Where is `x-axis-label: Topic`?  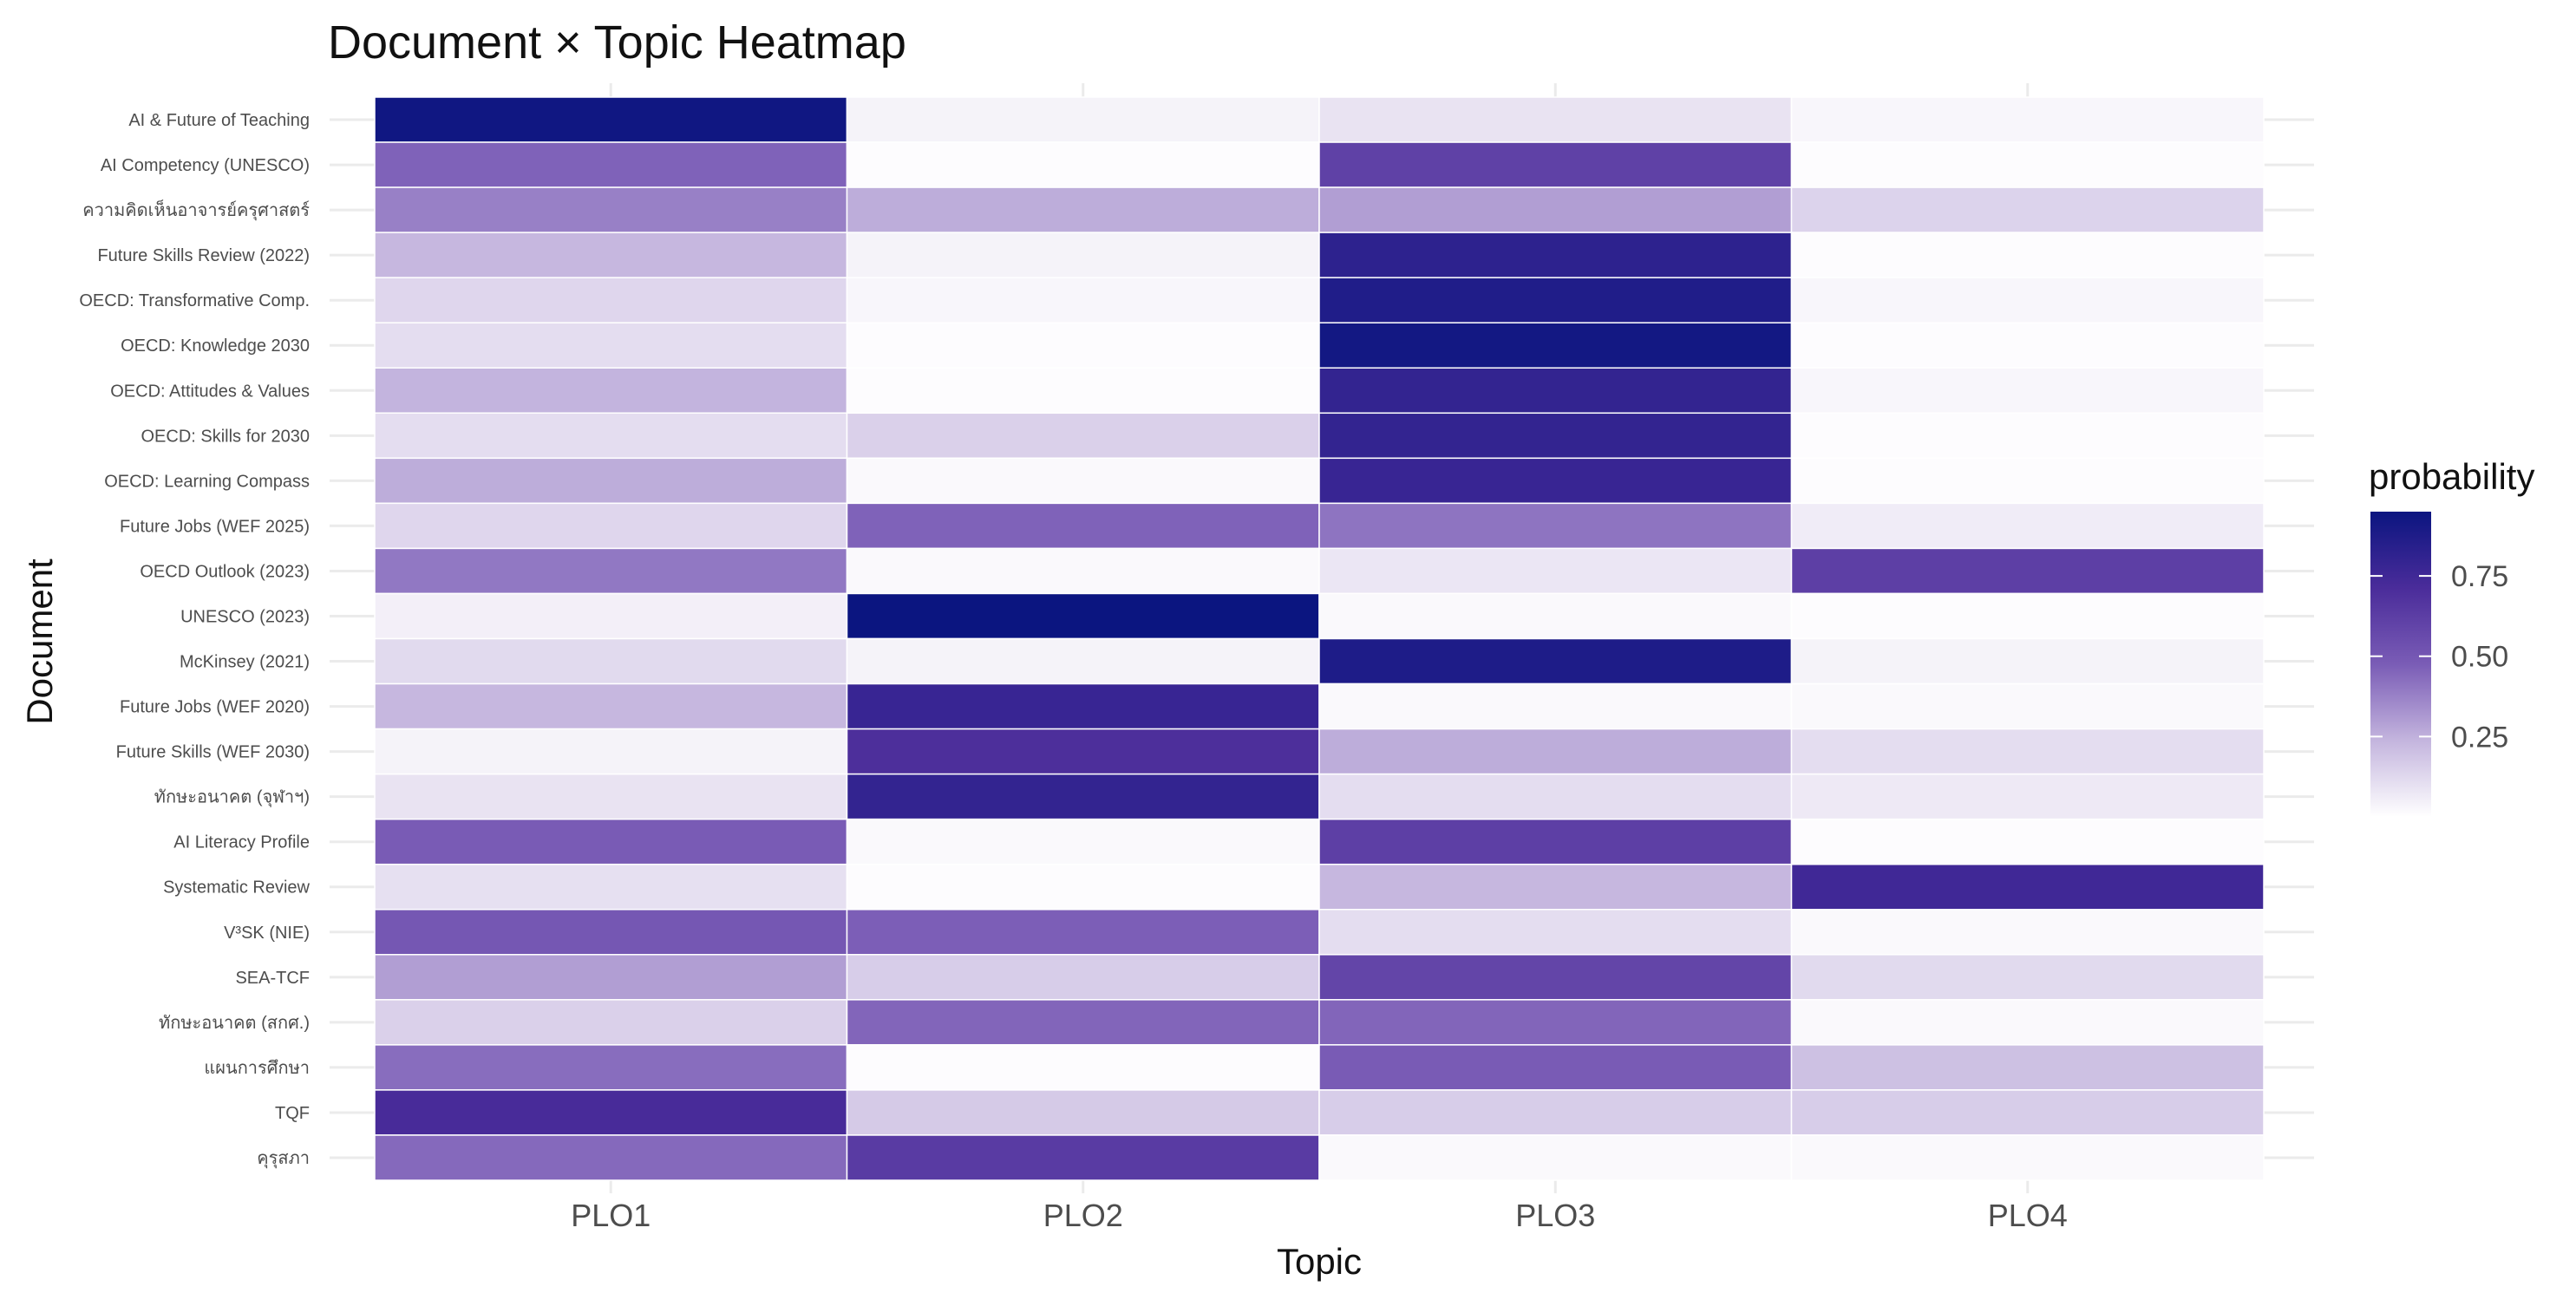 x-axis-label: Topic is located at coordinates (1319, 1262).